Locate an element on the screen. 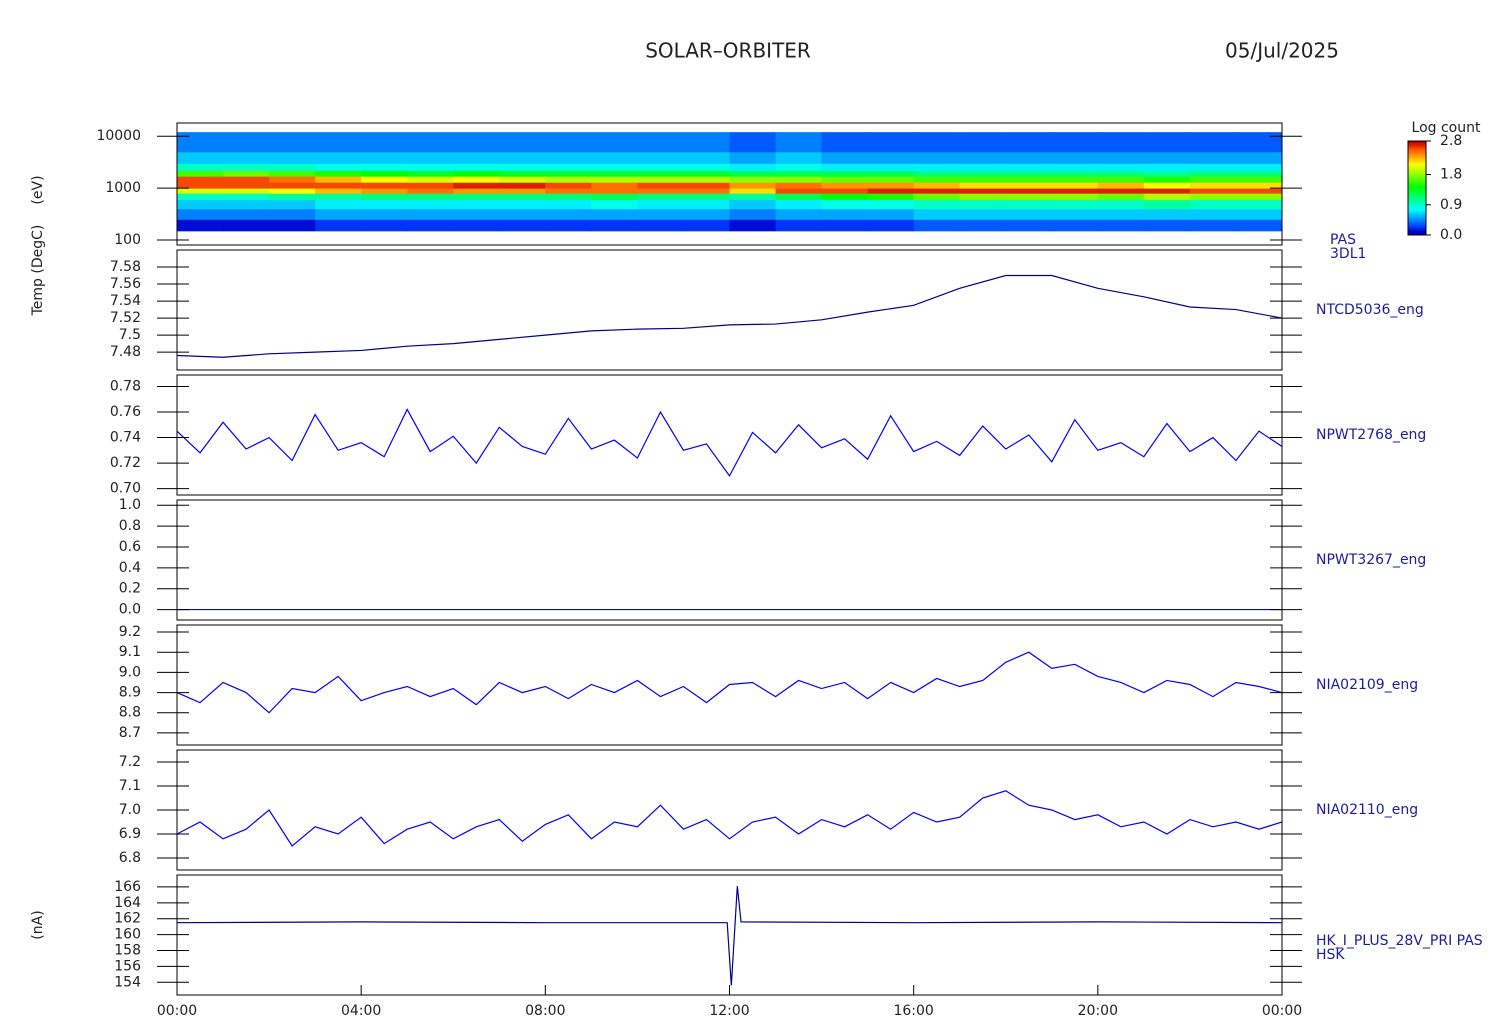 This screenshot has width=1512, height=1020. y-tick-label: 6.8 is located at coordinates (130, 858).